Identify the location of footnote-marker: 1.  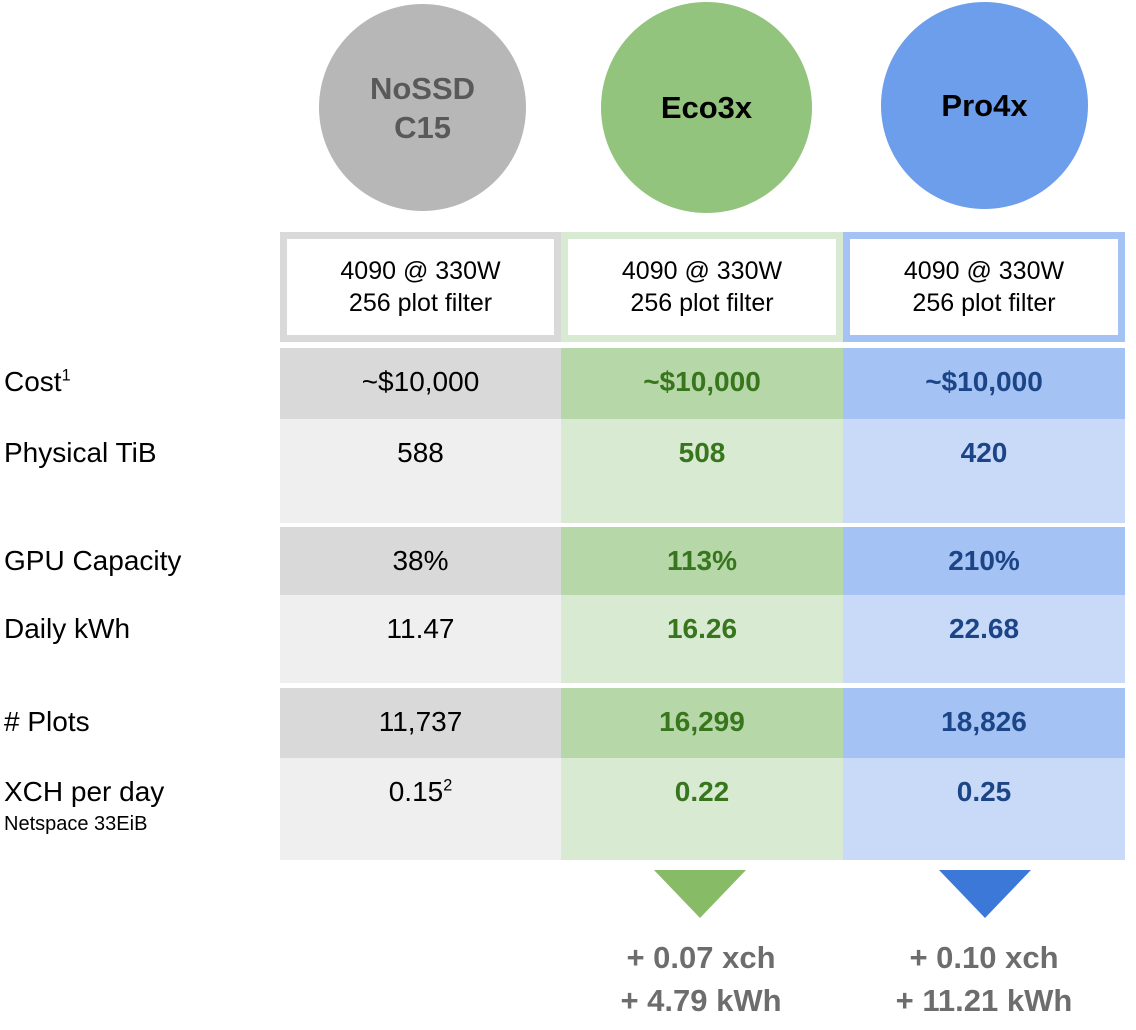
(66, 375).